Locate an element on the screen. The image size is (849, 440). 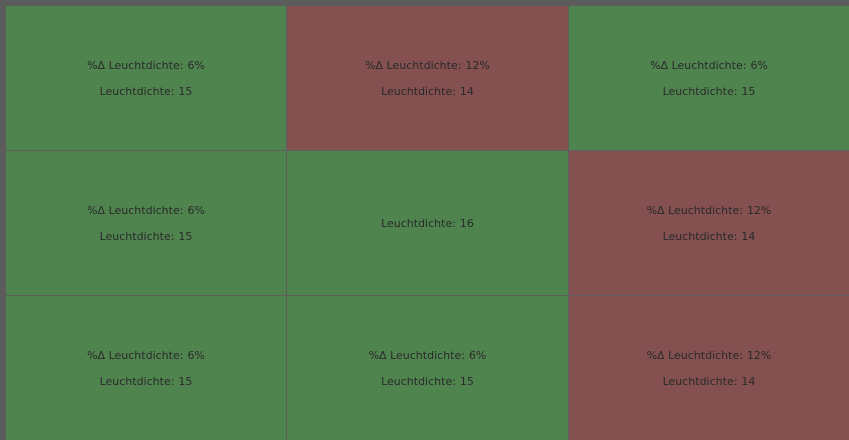
luminance-value: 16 is located at coordinates (466, 223).